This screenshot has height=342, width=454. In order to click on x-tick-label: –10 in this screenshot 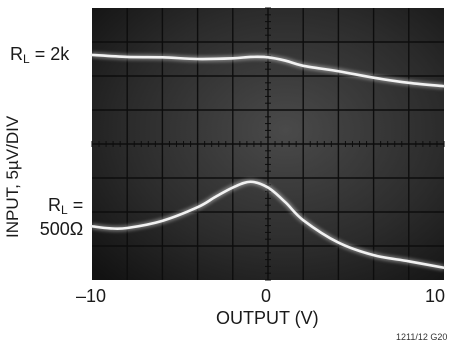, I will do `click(91, 296)`.